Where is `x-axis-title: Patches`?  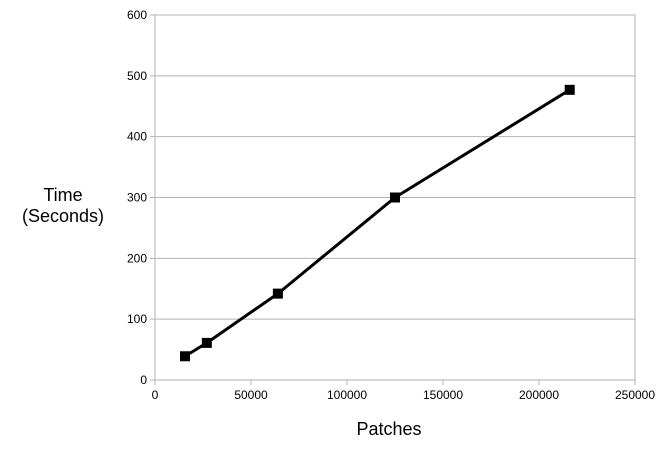 x-axis-title: Patches is located at coordinates (388, 429).